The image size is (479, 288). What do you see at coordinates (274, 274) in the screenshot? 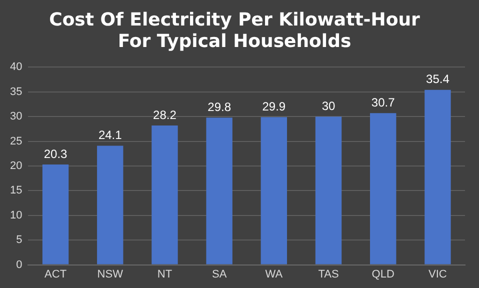
I see `x-tick-label: WA` at bounding box center [274, 274].